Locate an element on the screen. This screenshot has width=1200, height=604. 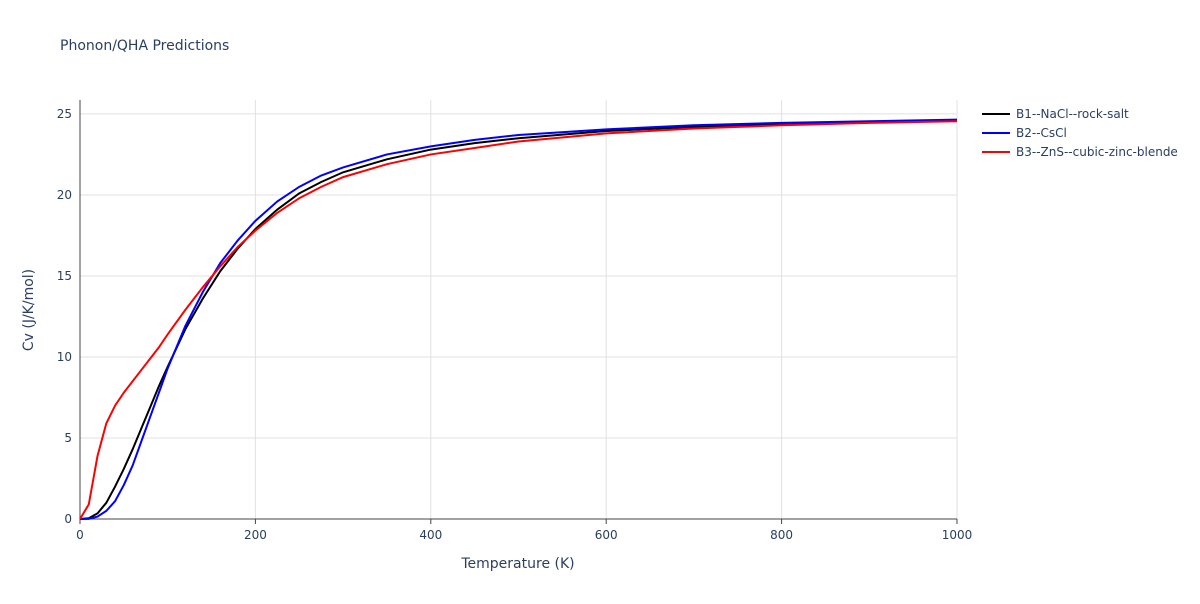
x-tick-label: 400 is located at coordinates (430, 535).